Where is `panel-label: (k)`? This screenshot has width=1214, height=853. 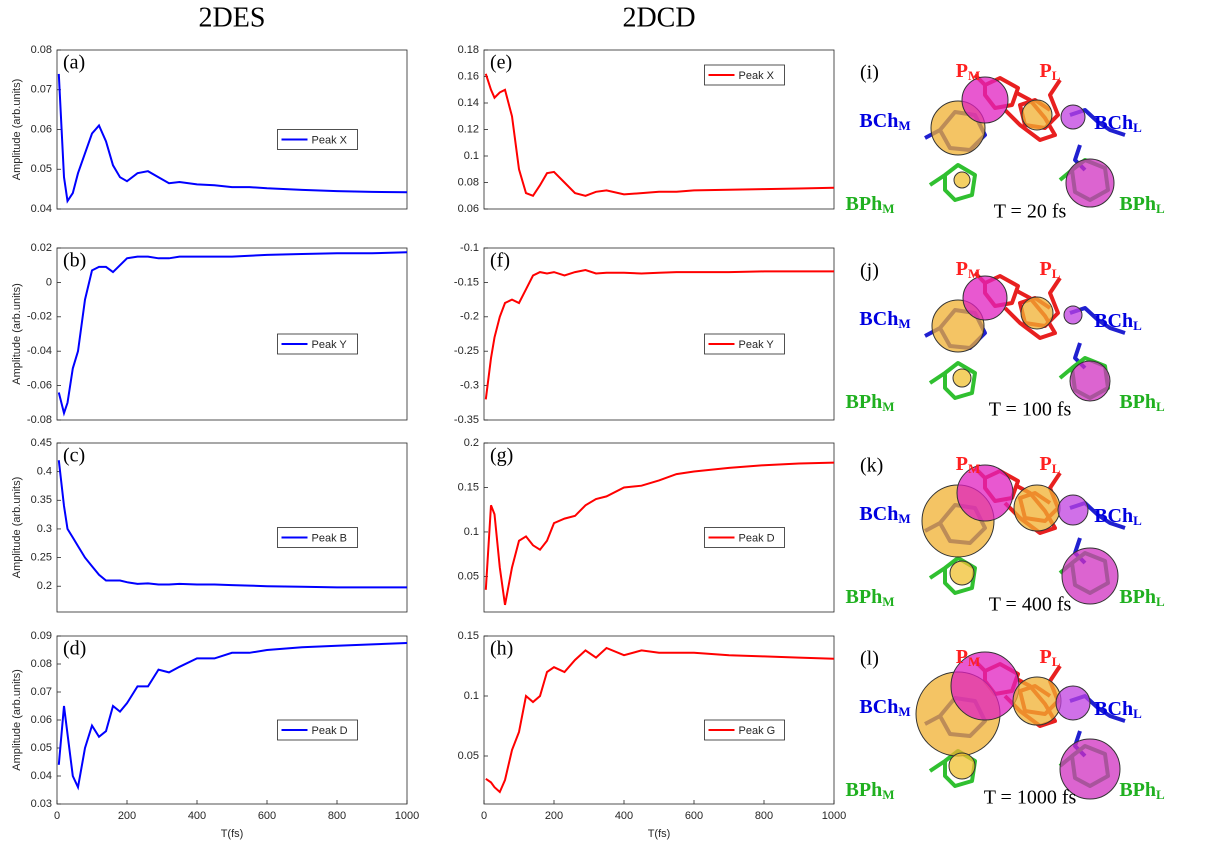 panel-label: (k) is located at coordinates (871, 466).